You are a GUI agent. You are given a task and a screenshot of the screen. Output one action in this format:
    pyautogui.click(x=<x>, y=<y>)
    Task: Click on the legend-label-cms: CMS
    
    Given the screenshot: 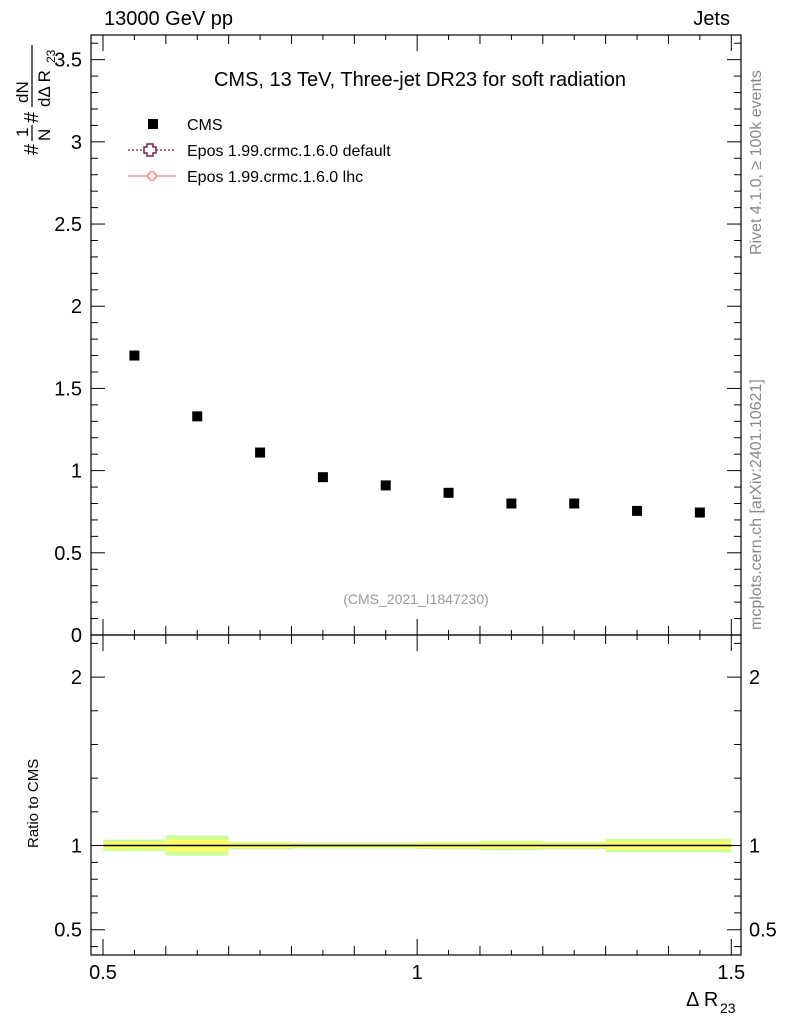 What is the action you would take?
    pyautogui.click(x=205, y=125)
    